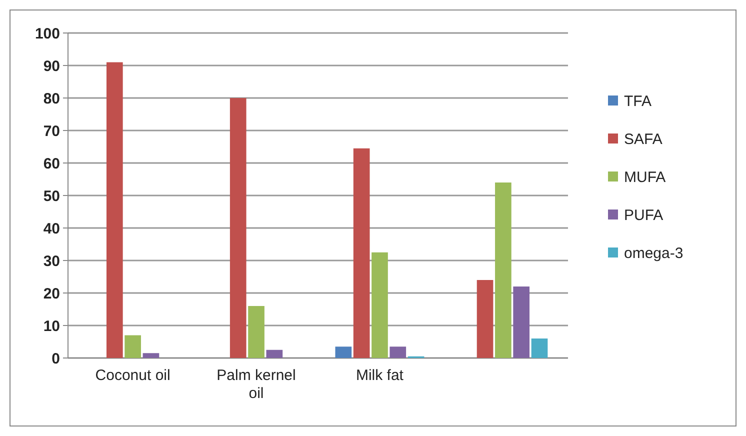 The image size is (746, 436). What do you see at coordinates (47, 33) in the screenshot?
I see `y-tick-label: 100` at bounding box center [47, 33].